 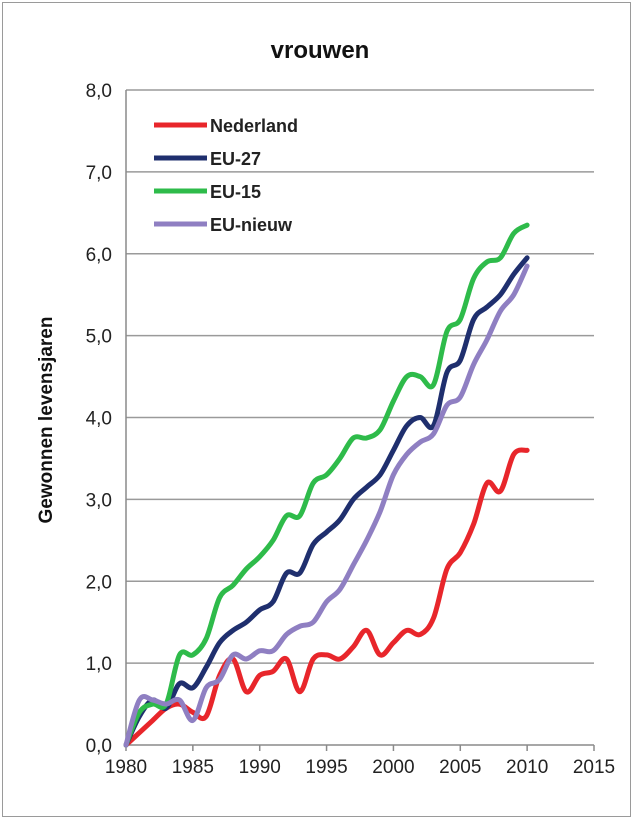 What do you see at coordinates (235, 192) in the screenshot?
I see `legend-label: EU-15` at bounding box center [235, 192].